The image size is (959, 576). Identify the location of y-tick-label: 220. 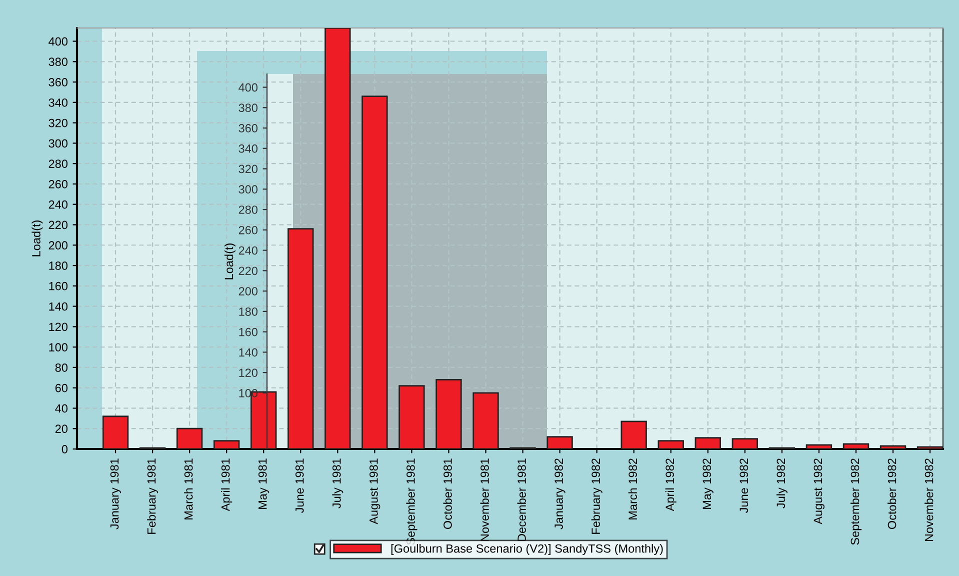
(58, 225).